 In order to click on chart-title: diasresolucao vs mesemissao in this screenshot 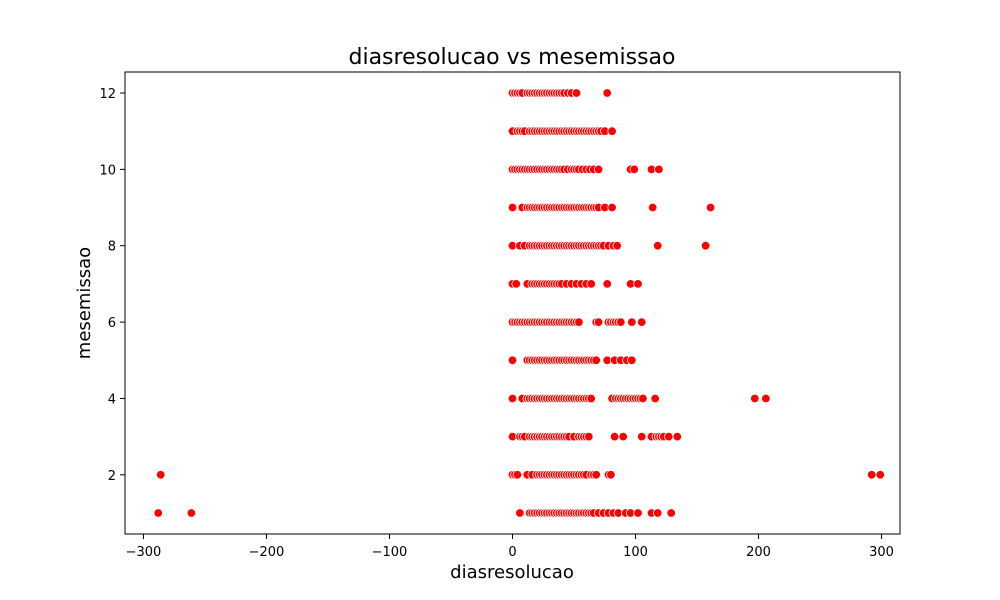, I will do `click(512, 57)`.